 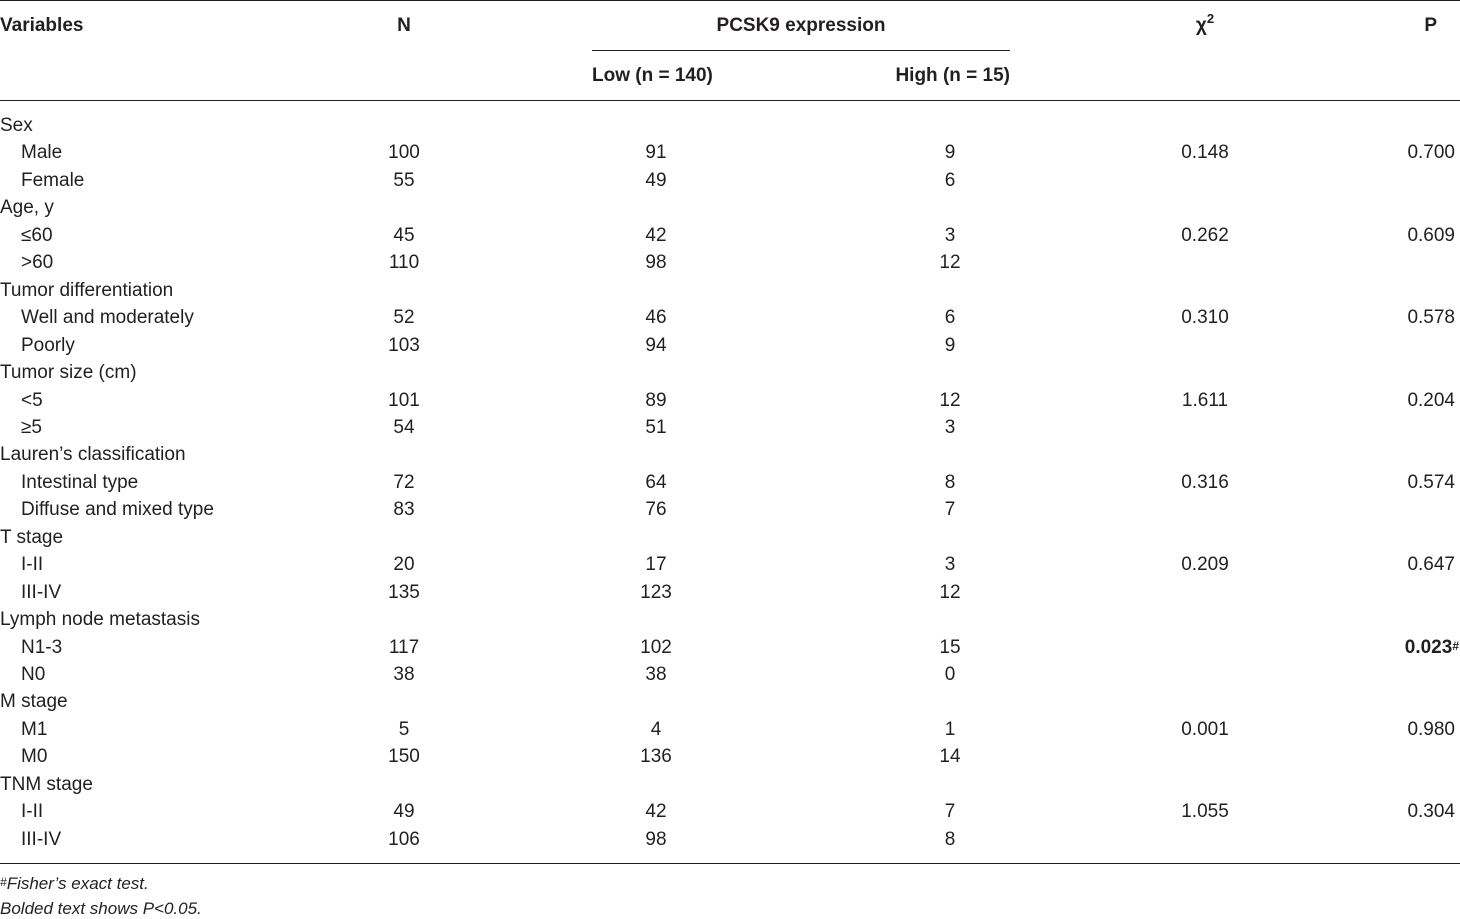 I want to click on cell-low: 46, so click(x=656, y=318).